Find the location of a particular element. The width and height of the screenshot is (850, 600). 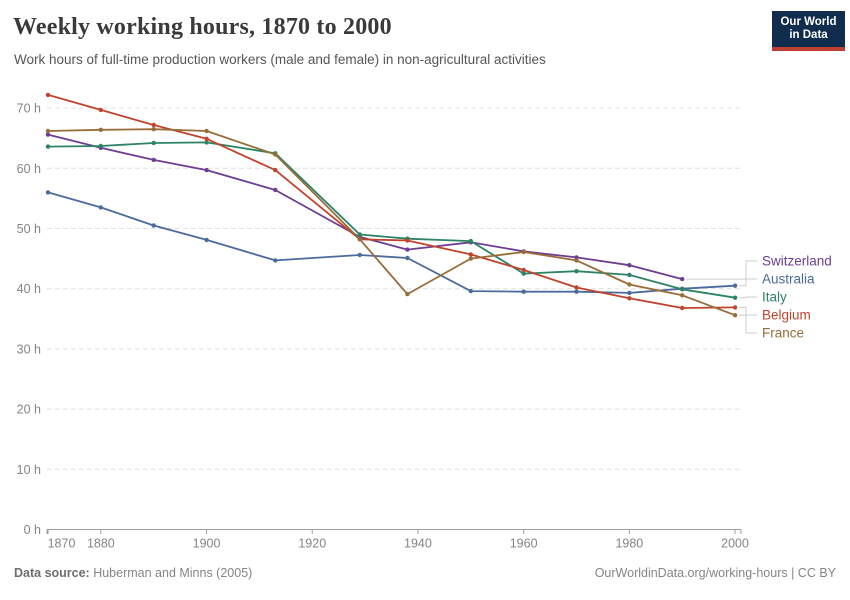

y-axis-label: 20 h is located at coordinates (29, 410).